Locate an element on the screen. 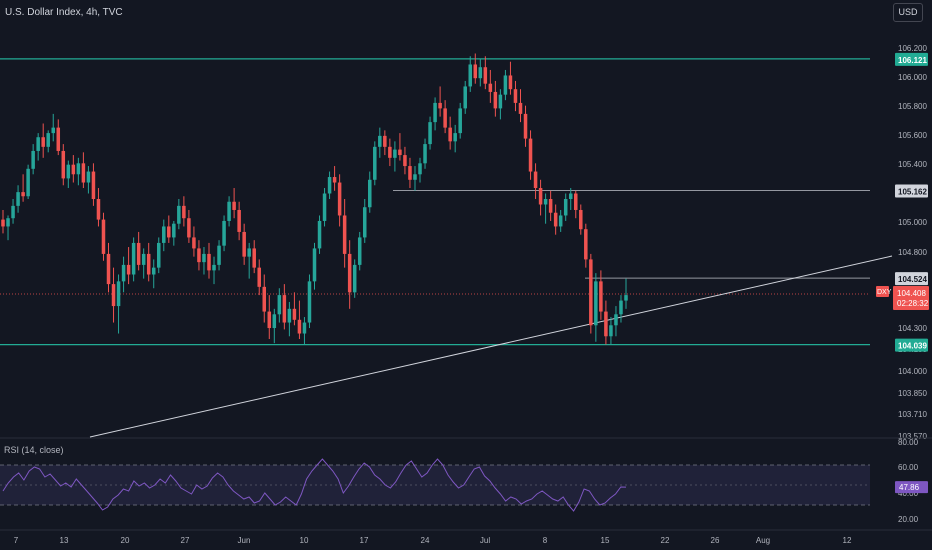 Image resolution: width=932 pixels, height=550 pixels. price-axis-tick: 104.300 is located at coordinates (912, 328).